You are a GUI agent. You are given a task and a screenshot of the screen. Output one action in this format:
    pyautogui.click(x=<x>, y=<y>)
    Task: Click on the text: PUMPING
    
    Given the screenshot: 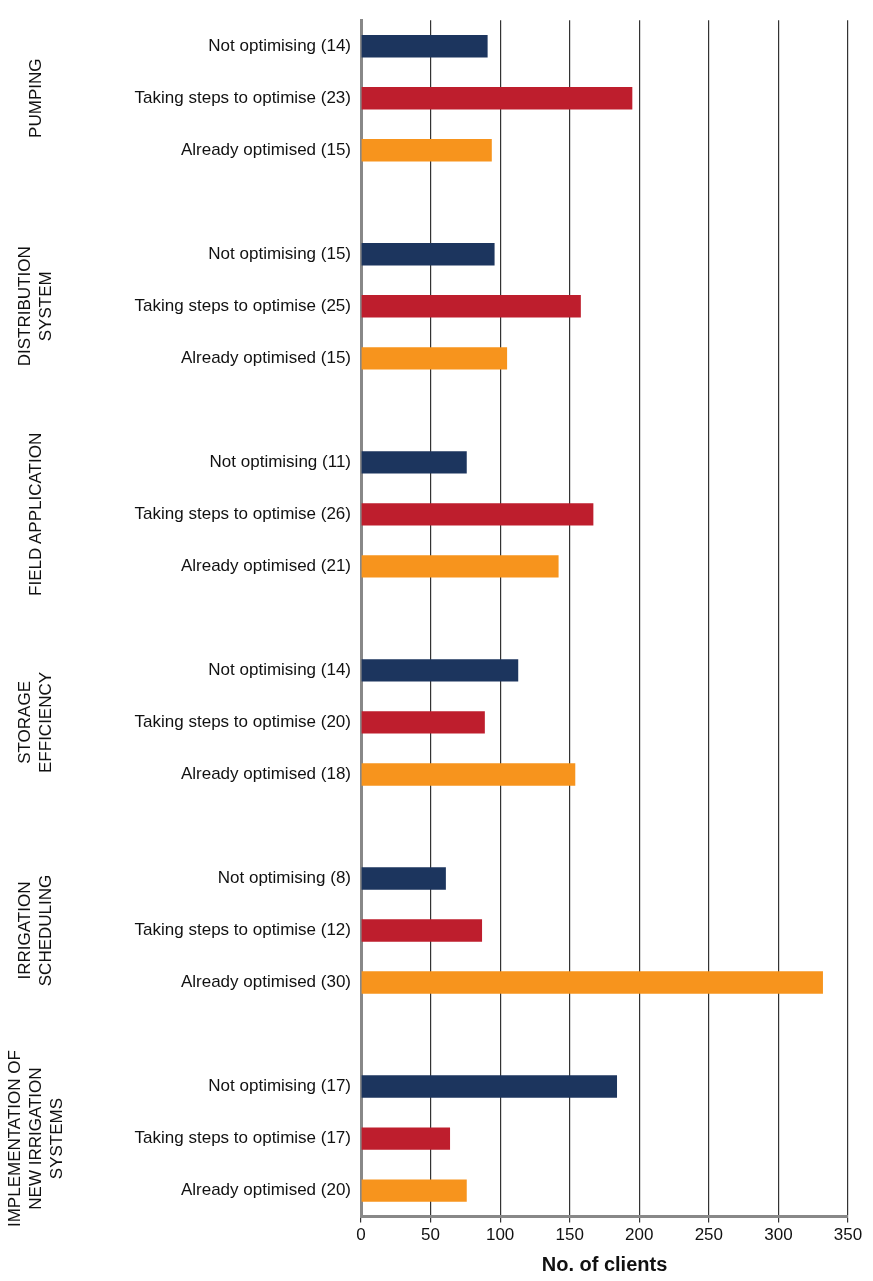 What is the action you would take?
    pyautogui.click(x=35, y=98)
    